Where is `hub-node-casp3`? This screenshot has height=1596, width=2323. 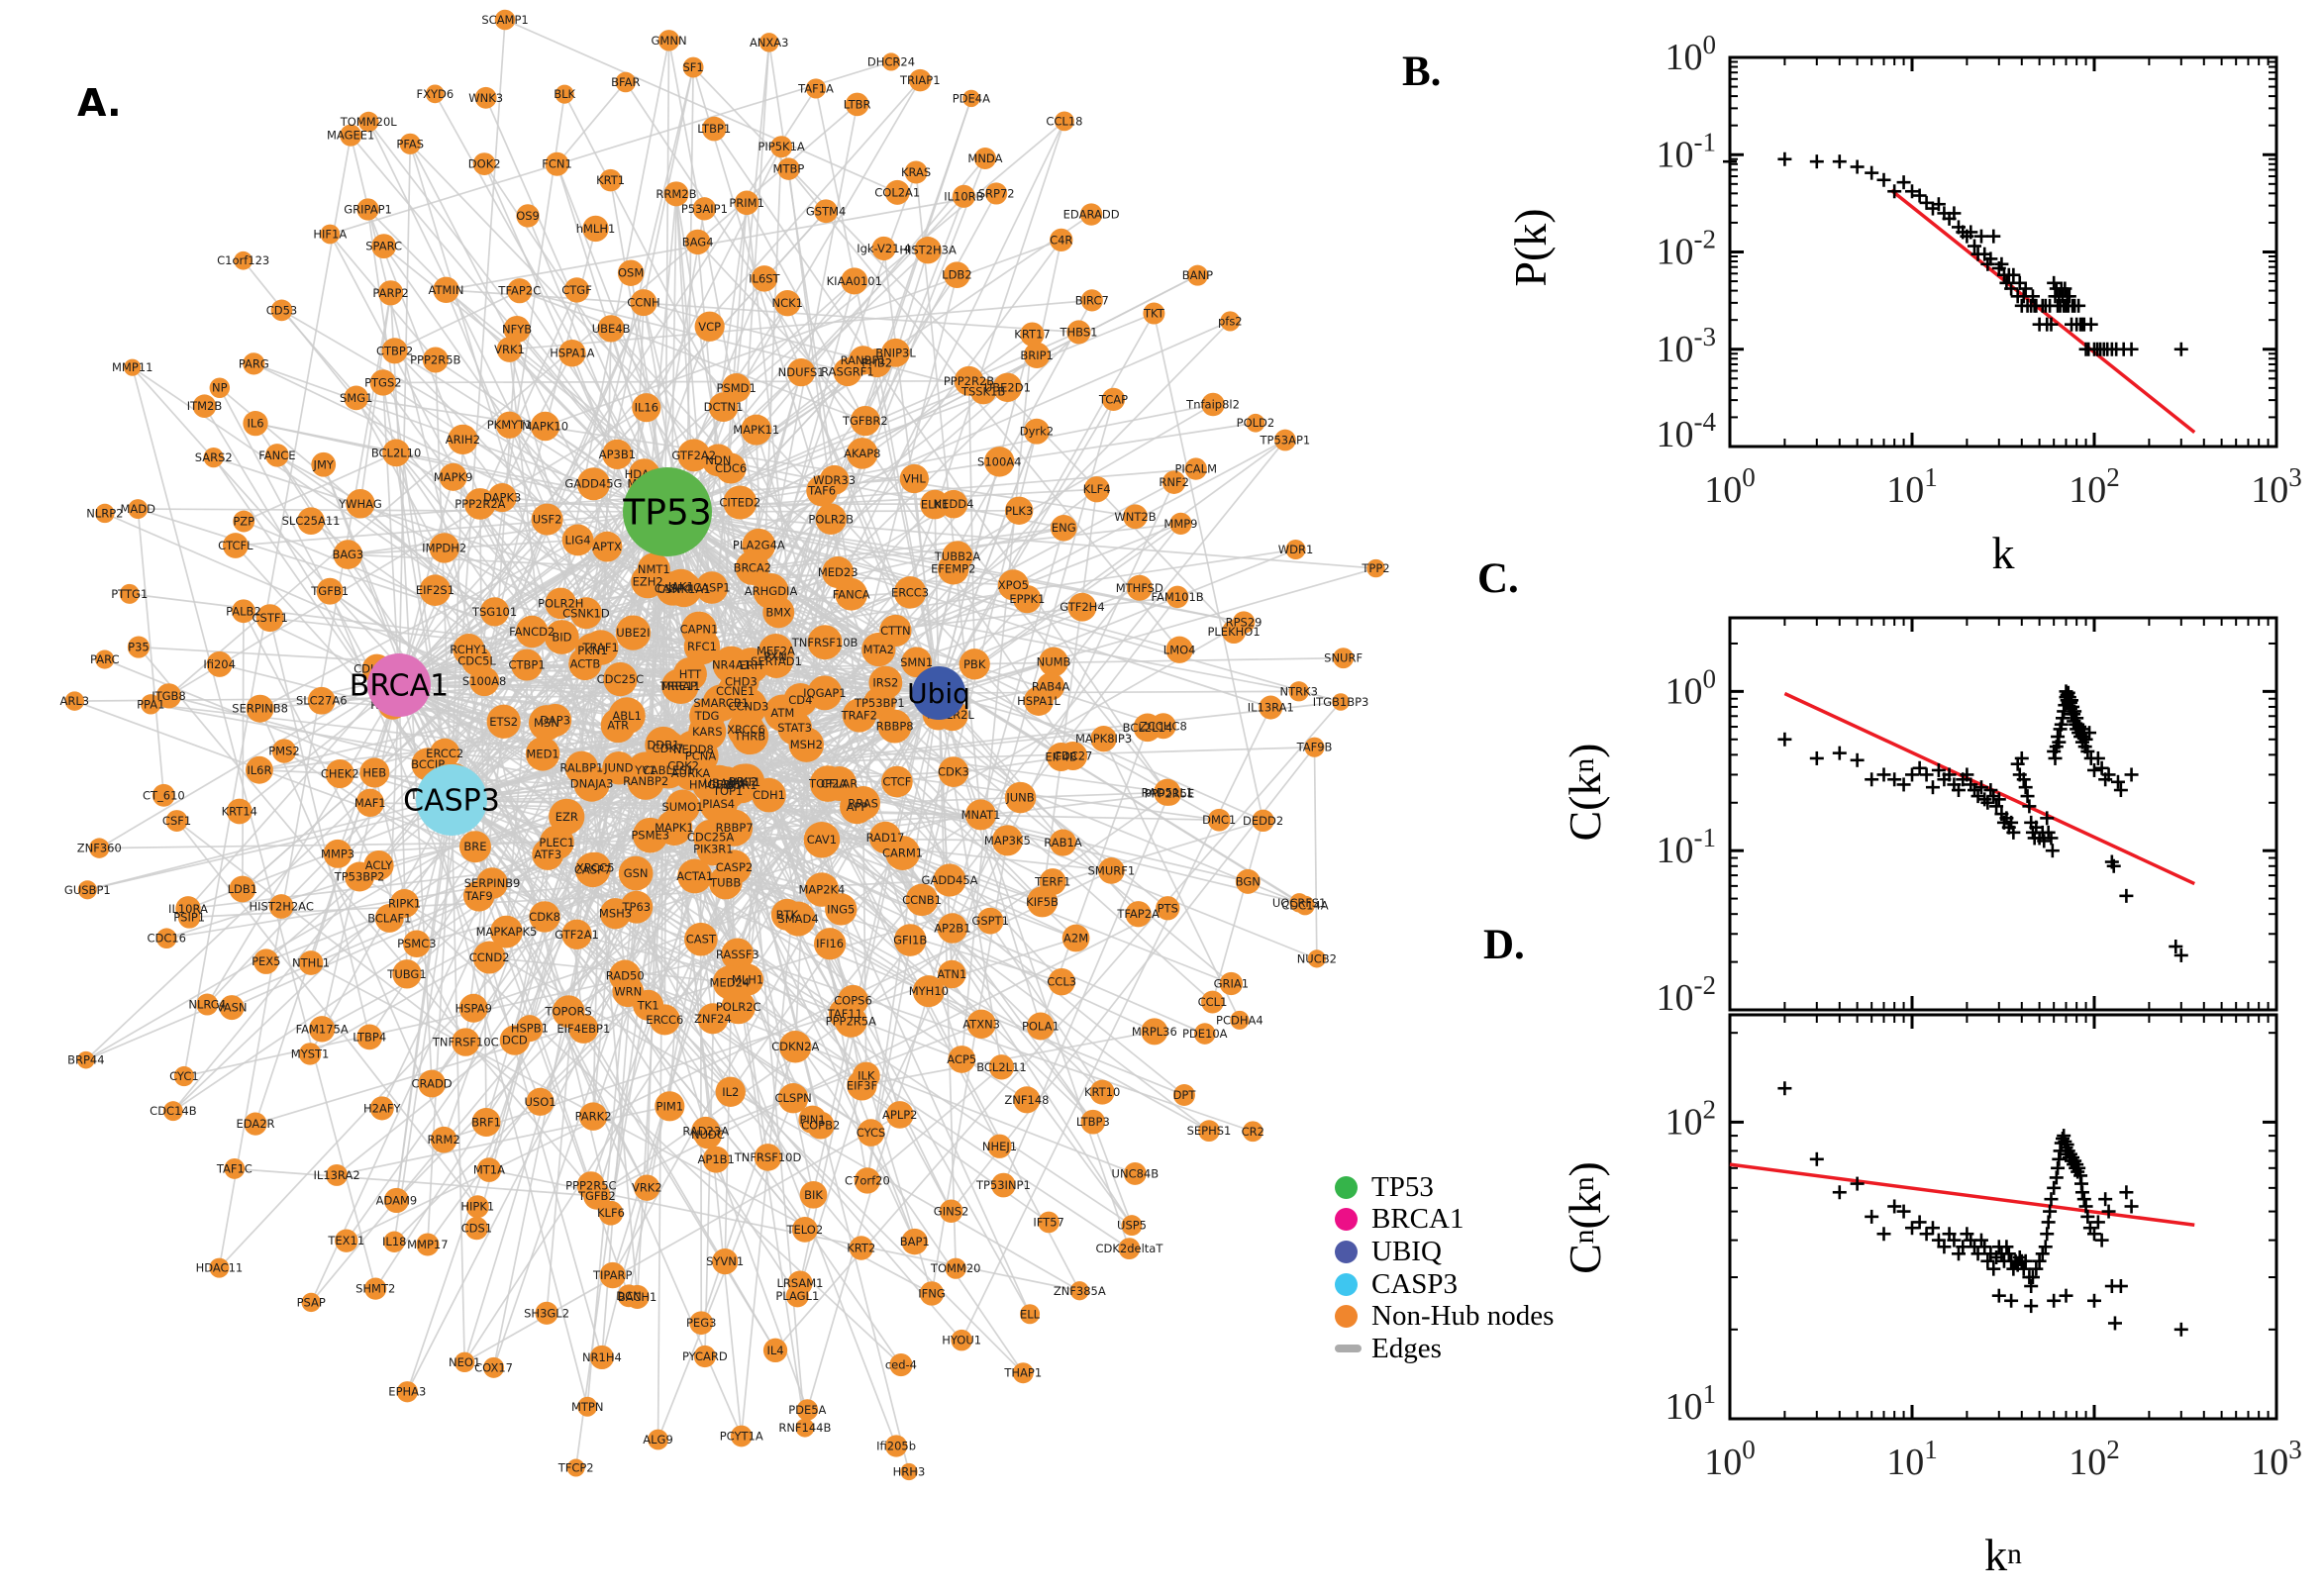 hub-node-casp3 is located at coordinates (451, 800).